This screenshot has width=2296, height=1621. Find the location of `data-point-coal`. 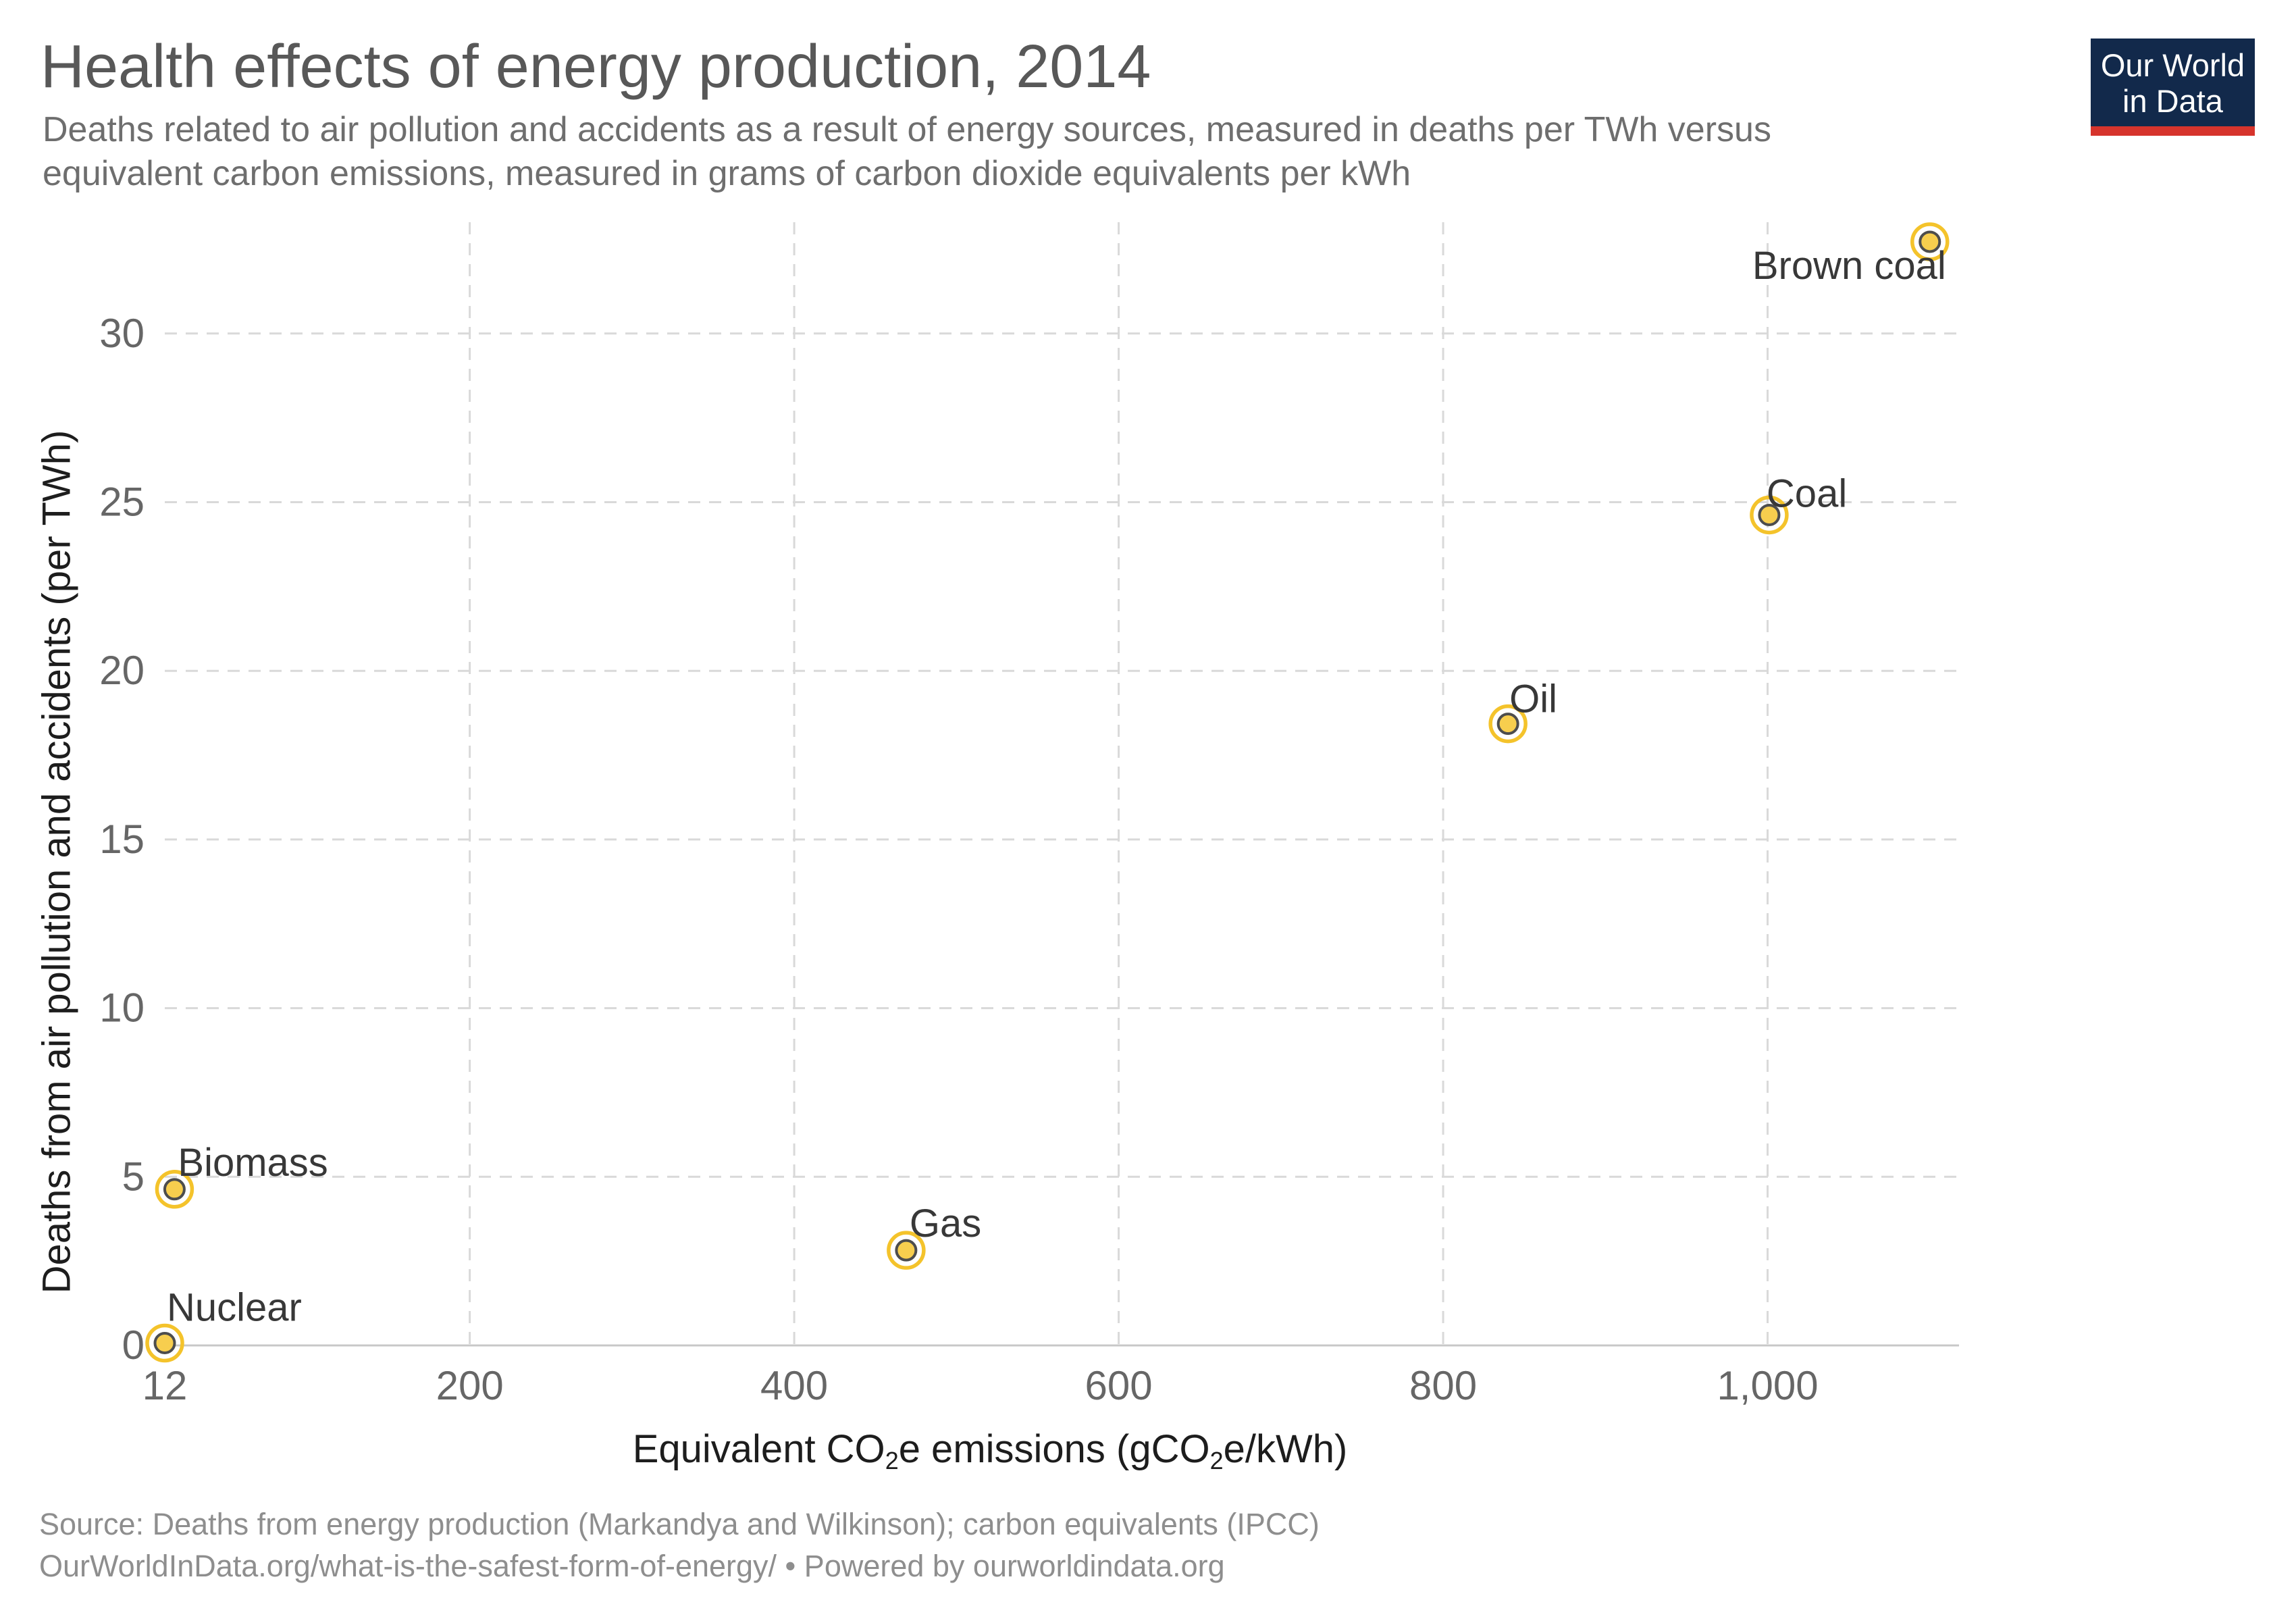

data-point-coal is located at coordinates (1769, 515).